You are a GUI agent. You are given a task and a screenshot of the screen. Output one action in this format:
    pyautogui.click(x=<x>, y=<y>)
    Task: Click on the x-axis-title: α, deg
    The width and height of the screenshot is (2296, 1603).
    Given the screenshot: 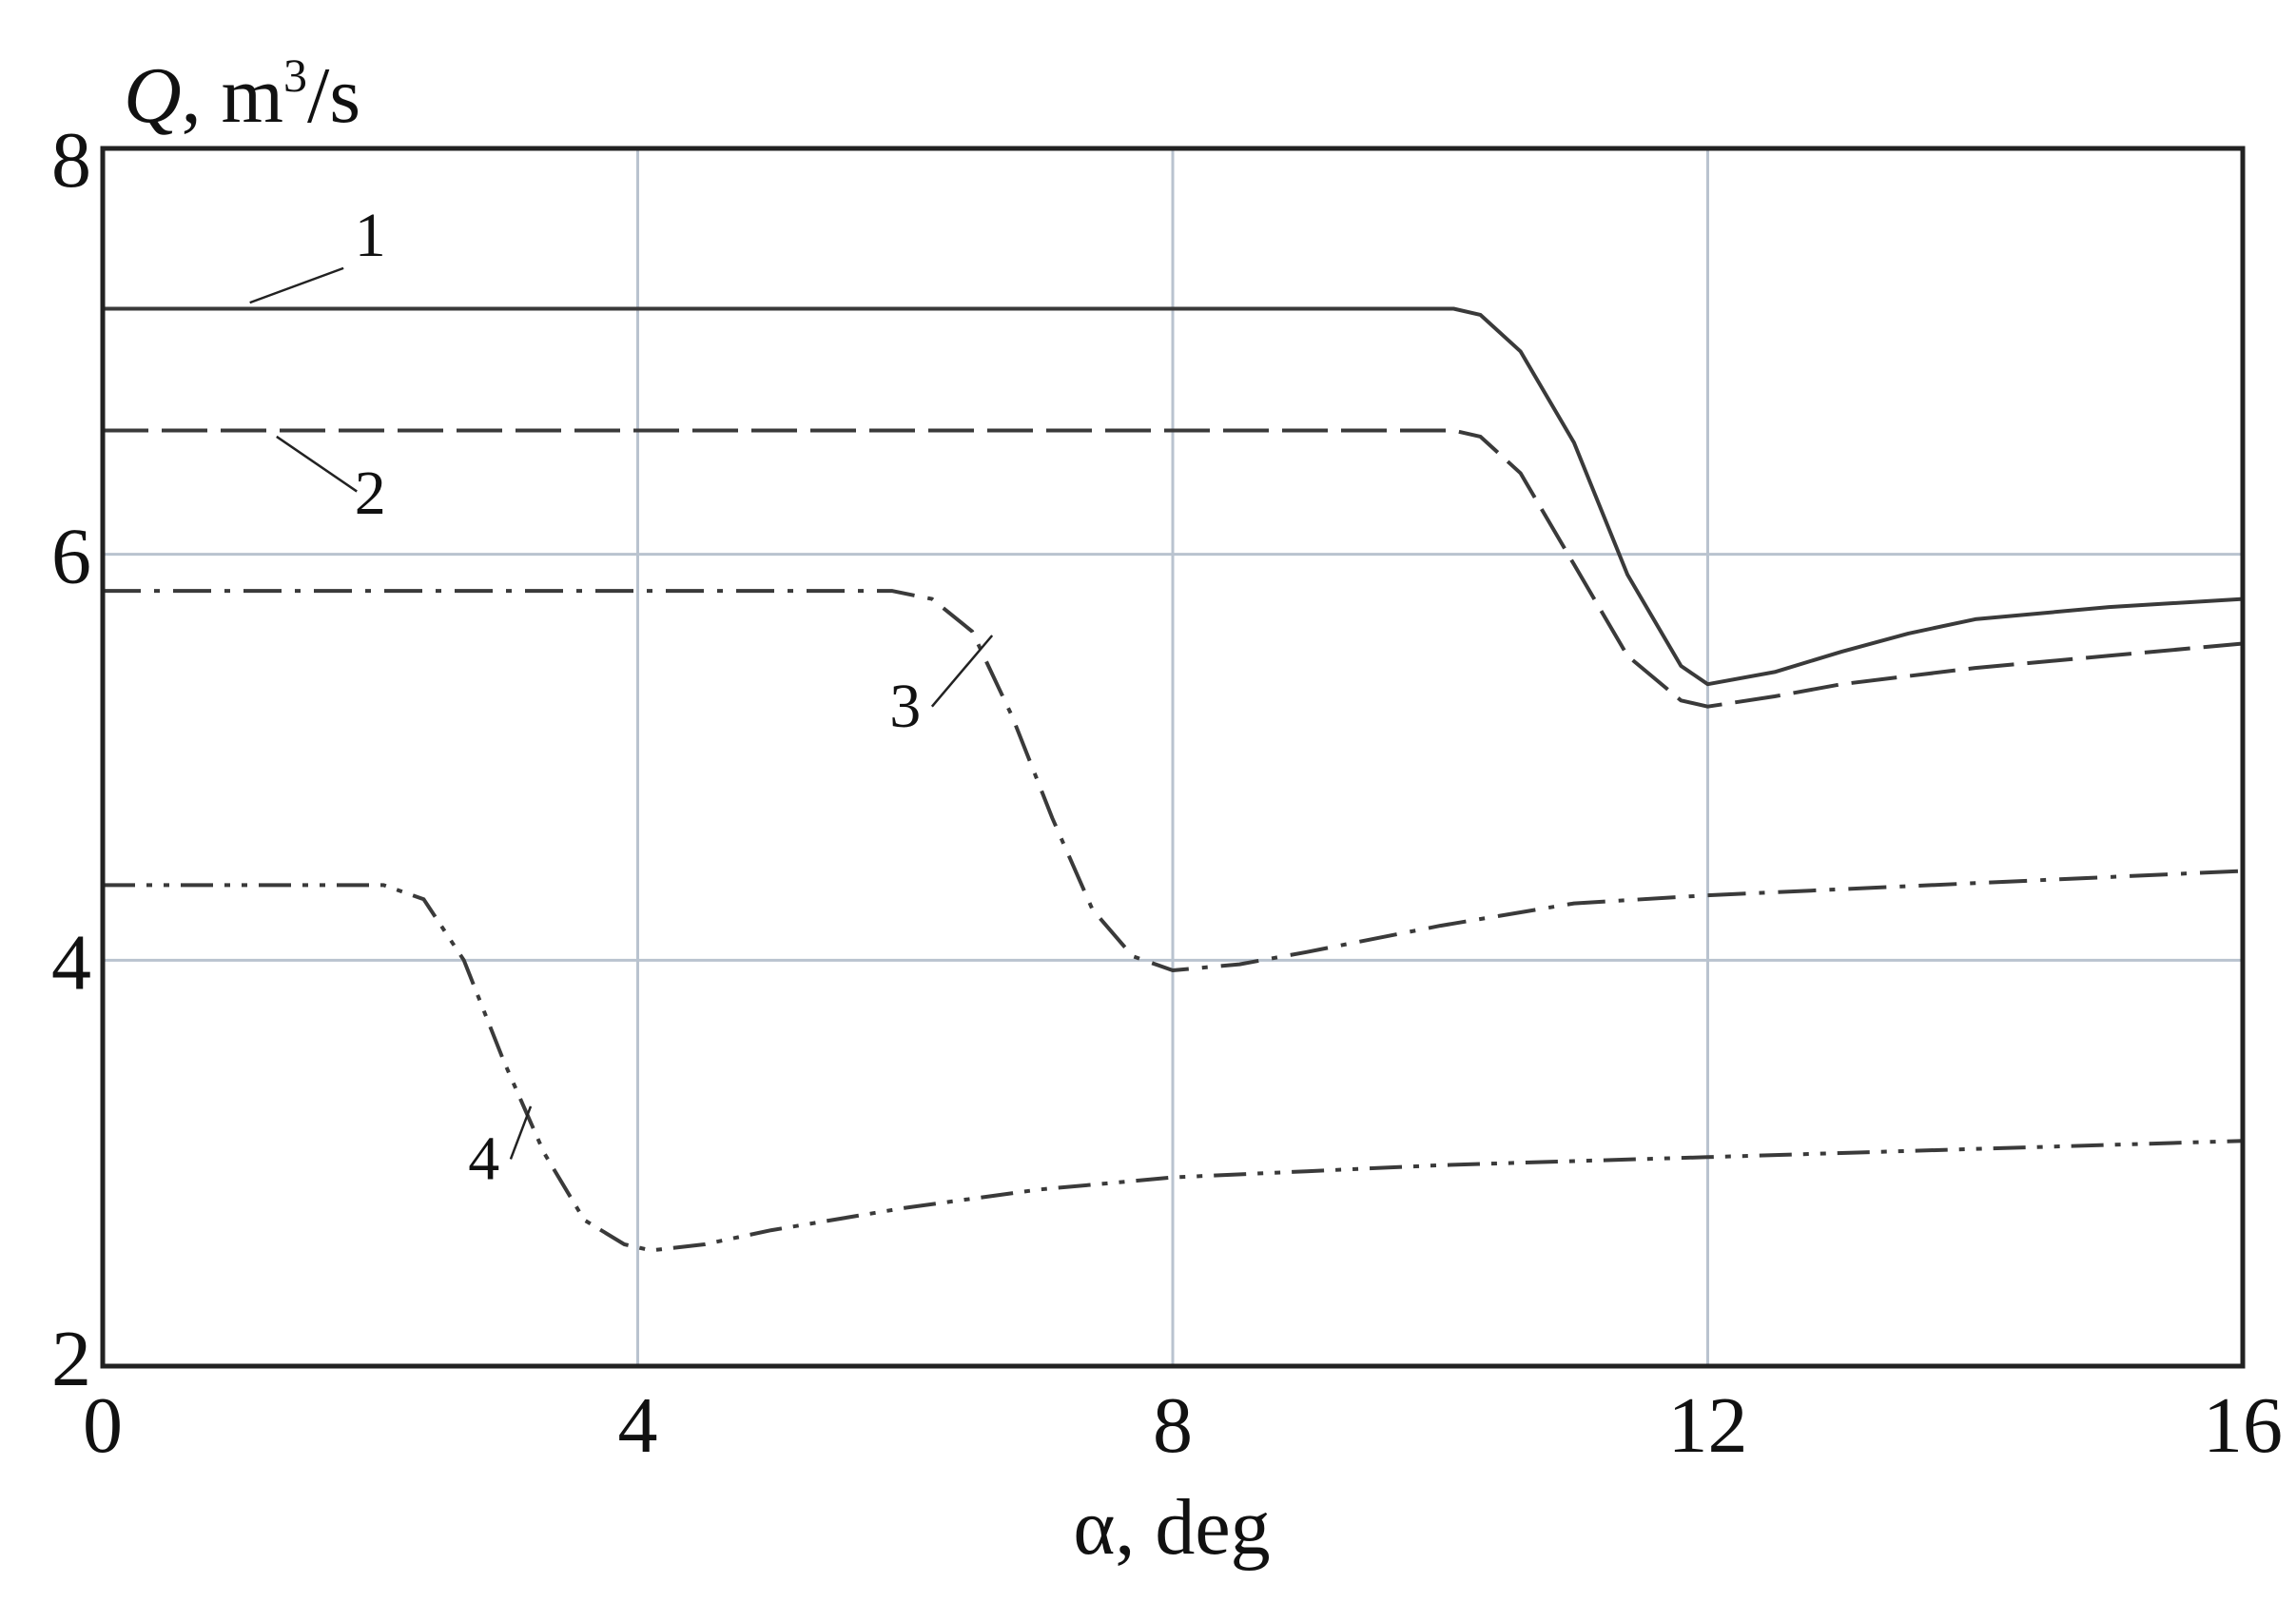 What is the action you would take?
    pyautogui.click(x=1171, y=1527)
    